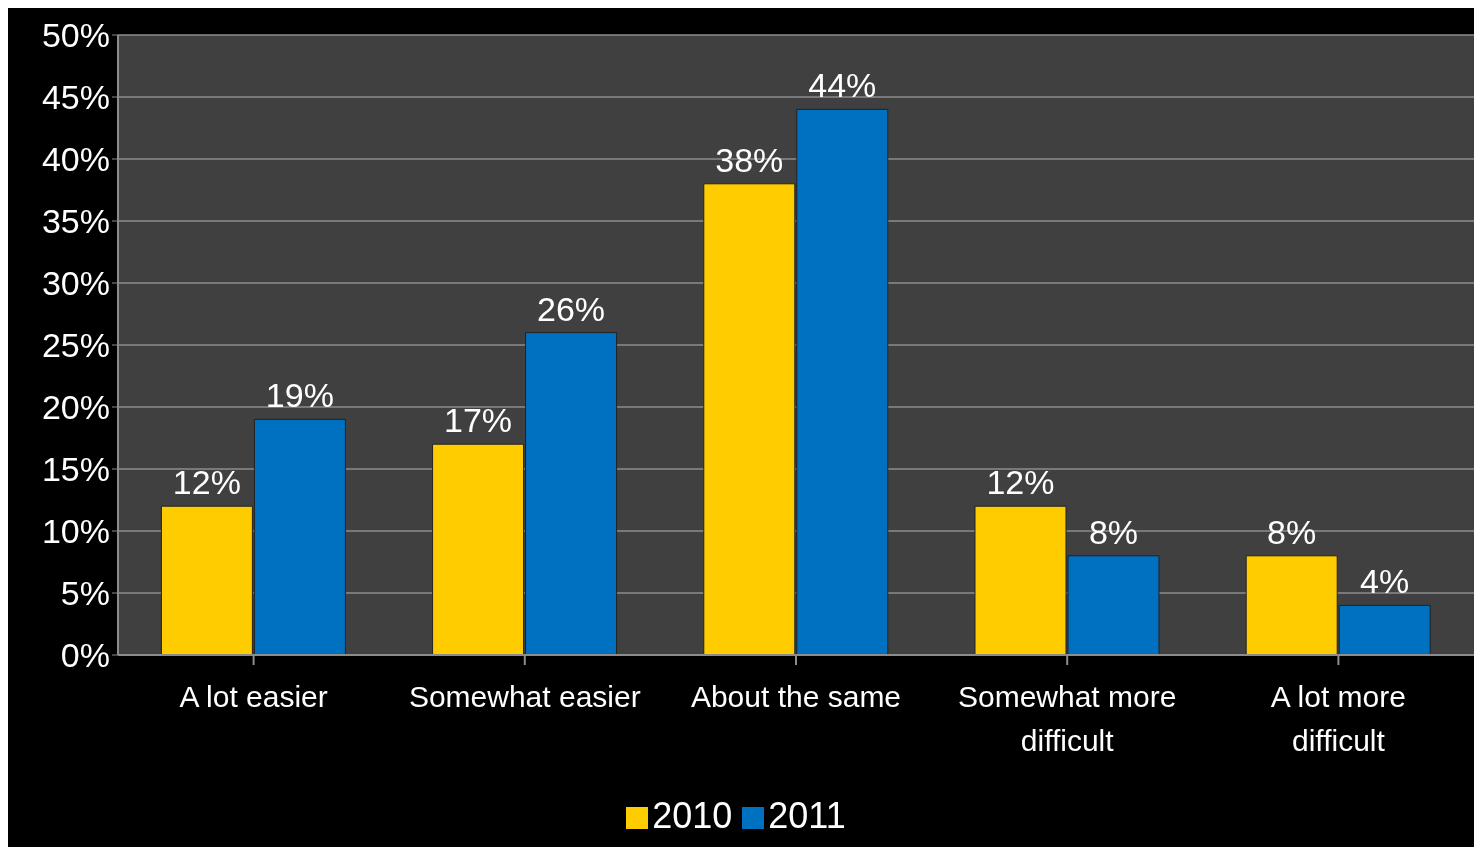  Describe the element at coordinates (524, 696) in the screenshot. I see `x-tick-label: Somewhat easier` at that location.